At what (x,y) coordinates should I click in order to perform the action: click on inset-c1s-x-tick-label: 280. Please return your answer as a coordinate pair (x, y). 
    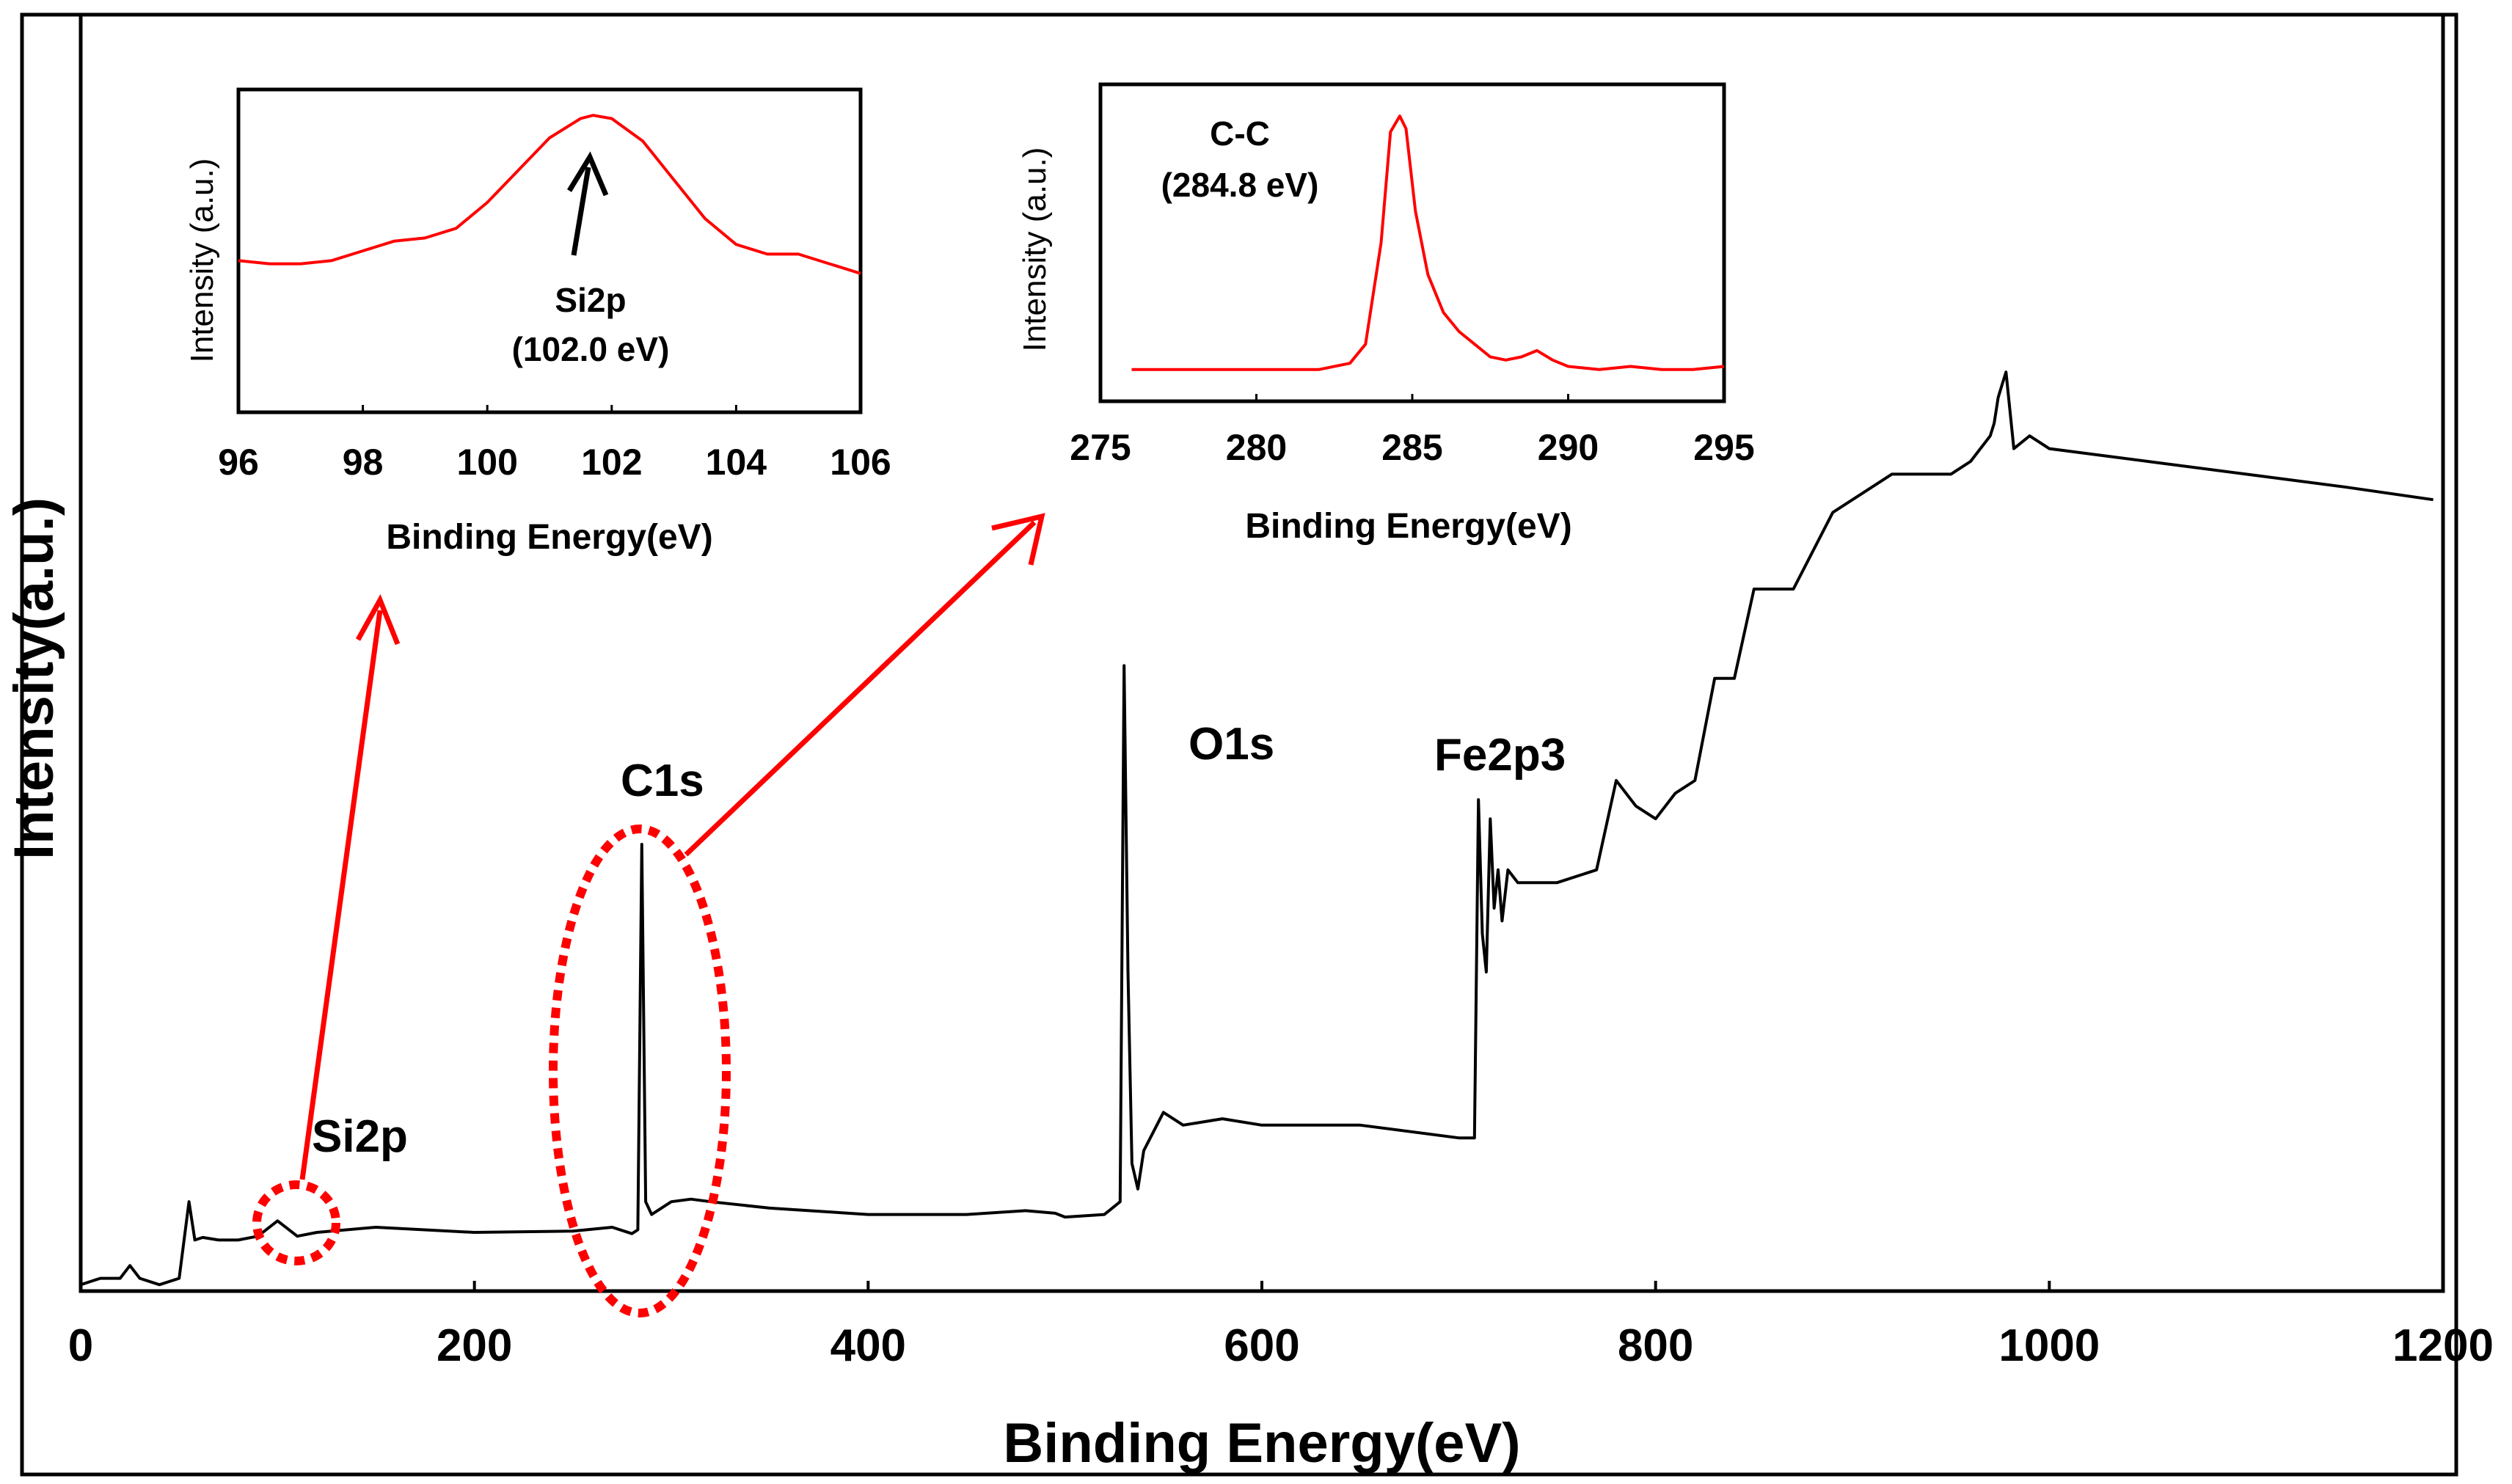
    Looking at the image, I should click on (1256, 447).